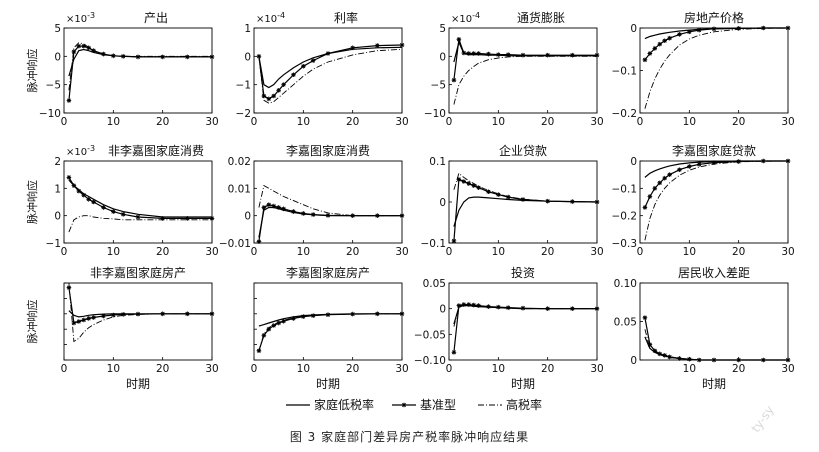 This screenshot has height=452, width=819. I want to click on y-tick-label: −0.1, so click(434, 244).